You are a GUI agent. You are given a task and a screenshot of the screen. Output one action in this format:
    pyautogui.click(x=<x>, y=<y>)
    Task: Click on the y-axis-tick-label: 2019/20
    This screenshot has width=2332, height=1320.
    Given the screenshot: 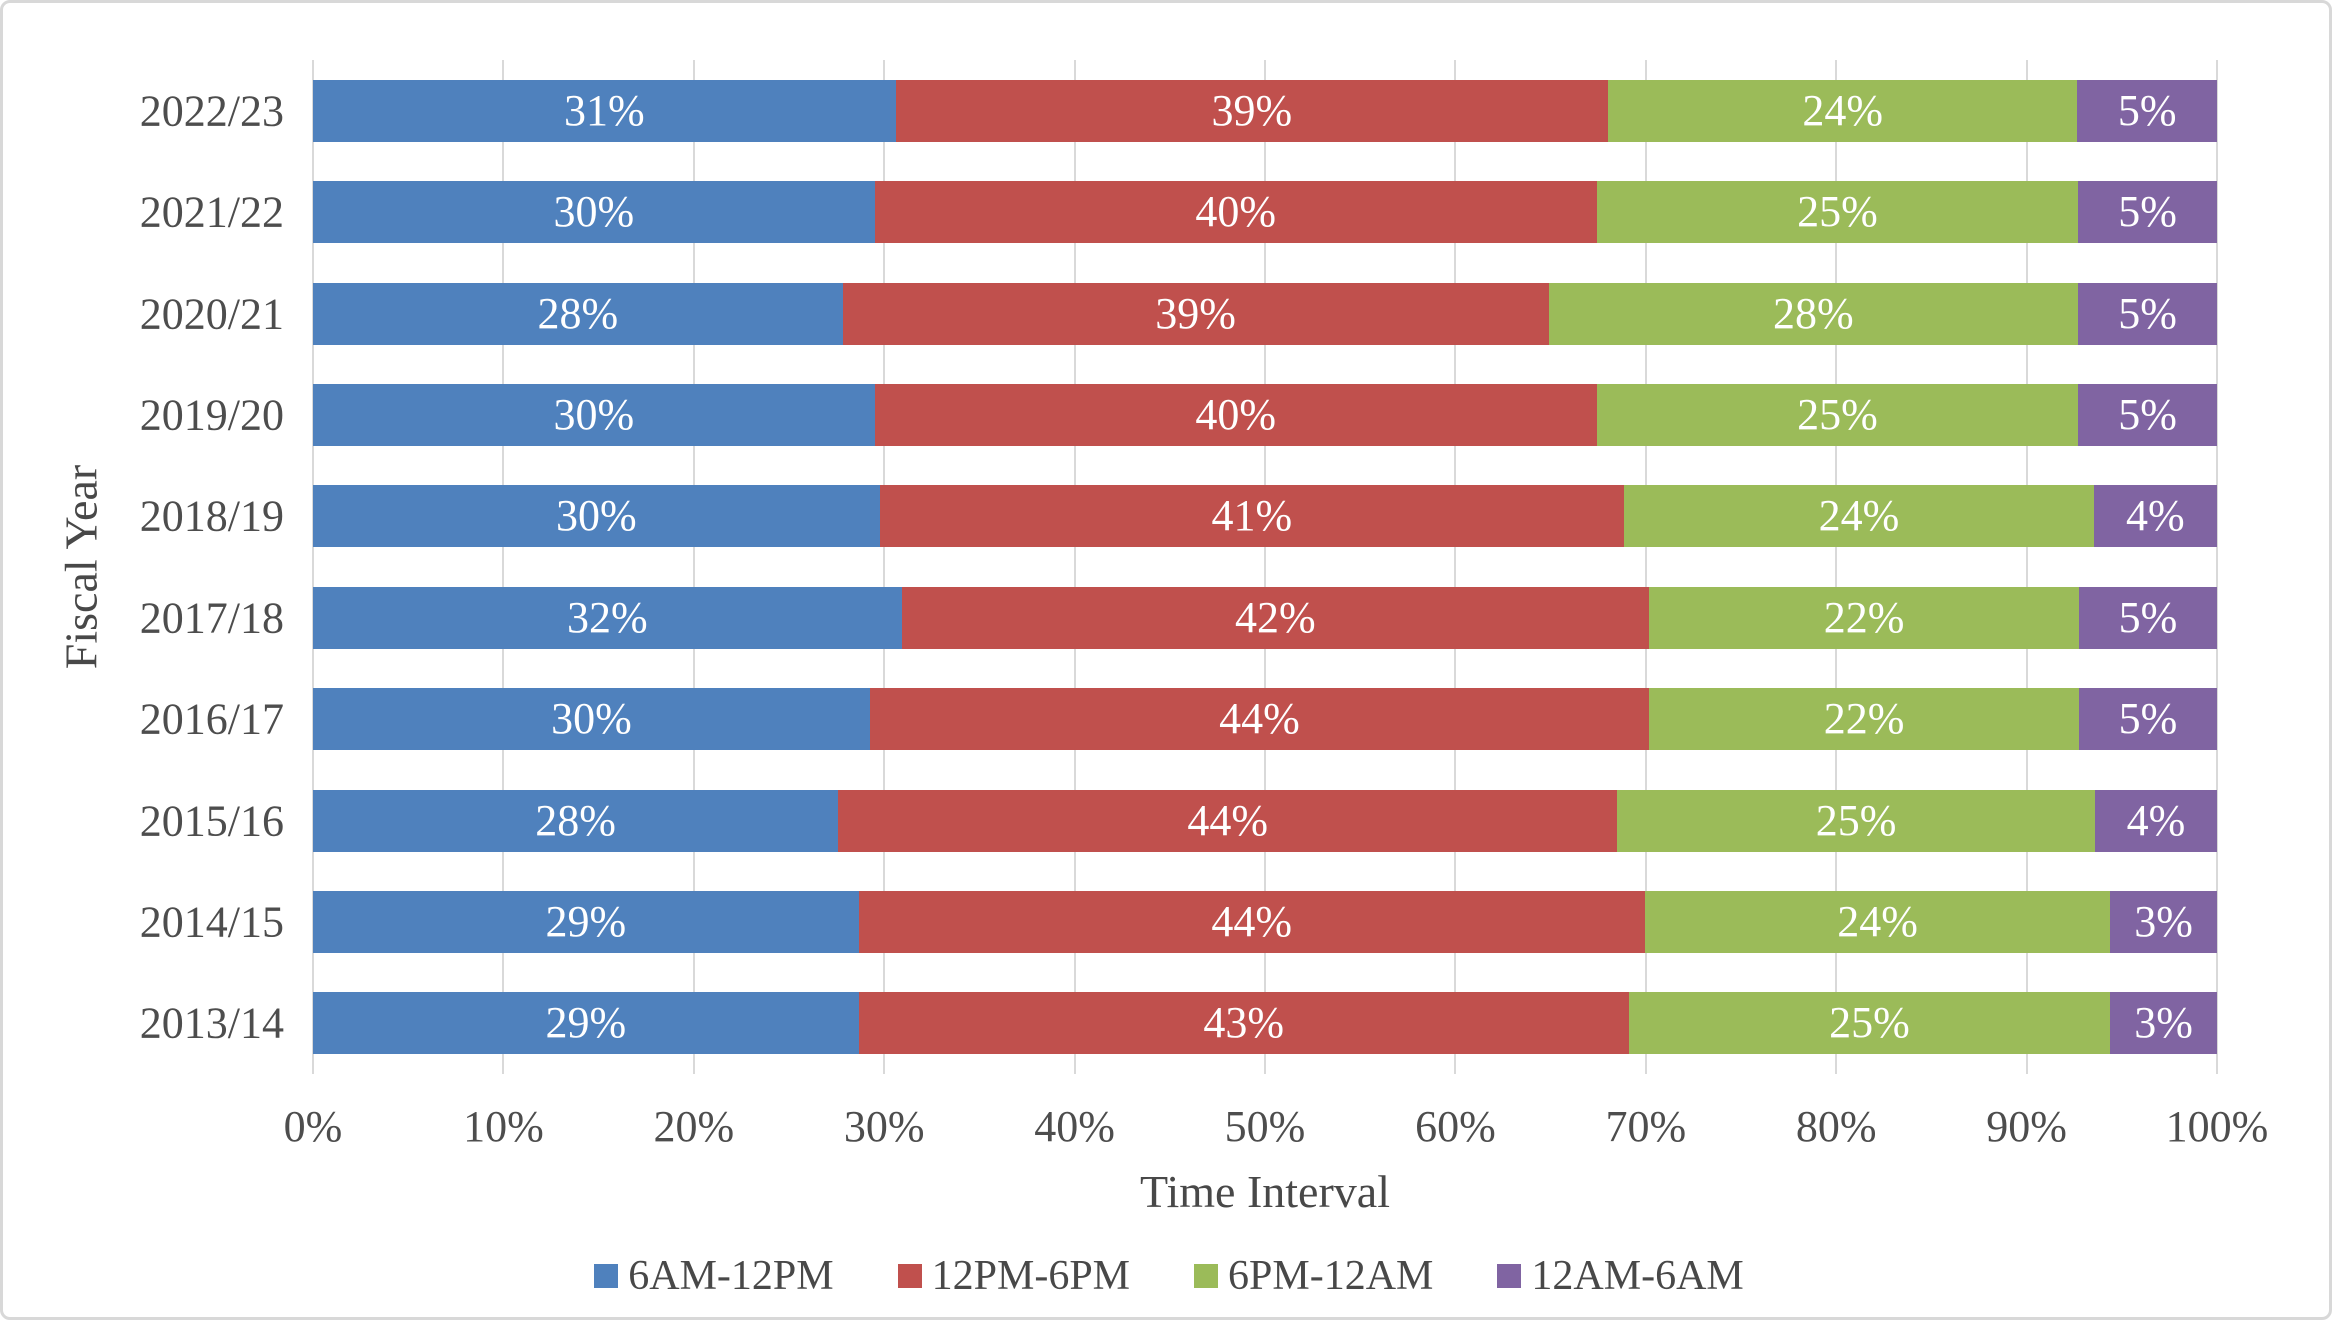 What is the action you would take?
    pyautogui.click(x=211, y=415)
    